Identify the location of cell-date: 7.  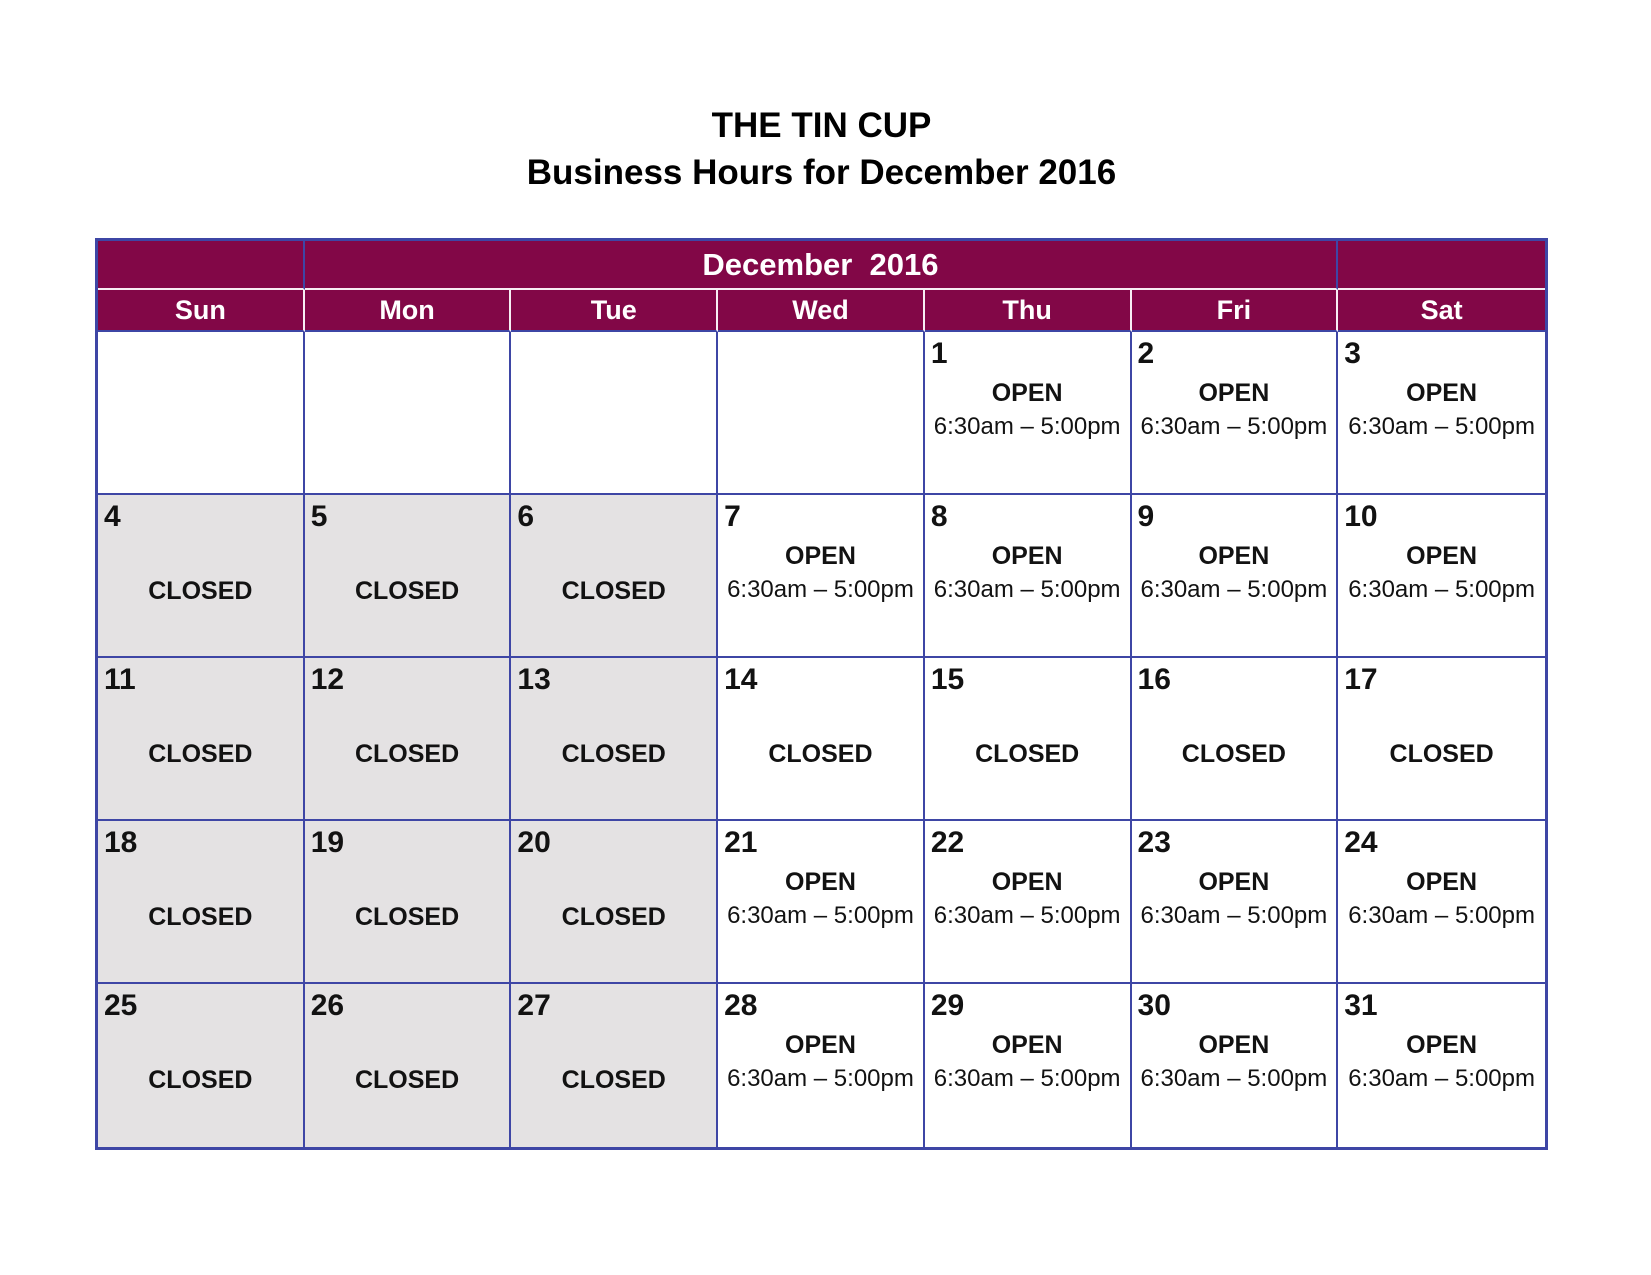
(732, 516).